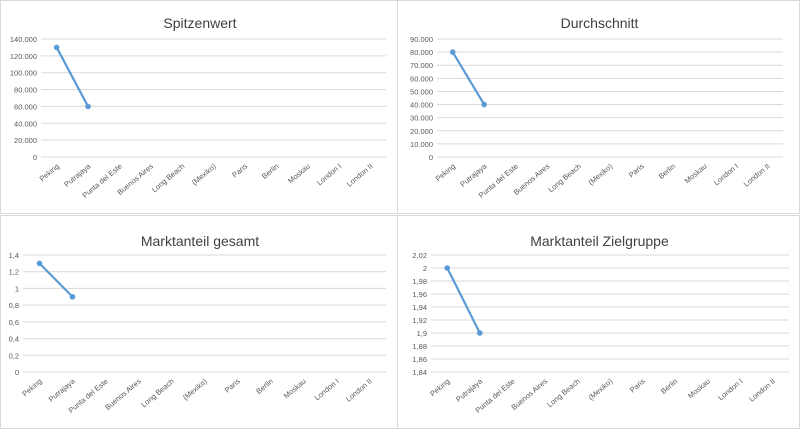 The image size is (800, 430). I want to click on y-tick-label: 1,2, so click(14, 272).